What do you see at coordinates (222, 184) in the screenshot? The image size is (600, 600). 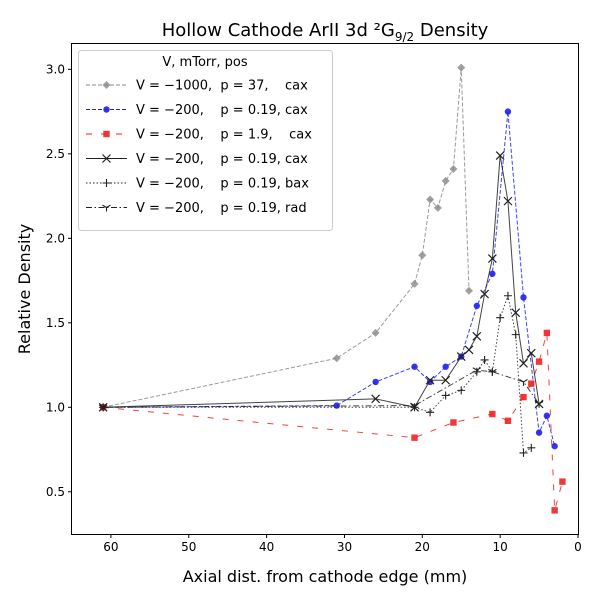 I see `legend-label: V = −200, p = 0.19, bax` at bounding box center [222, 184].